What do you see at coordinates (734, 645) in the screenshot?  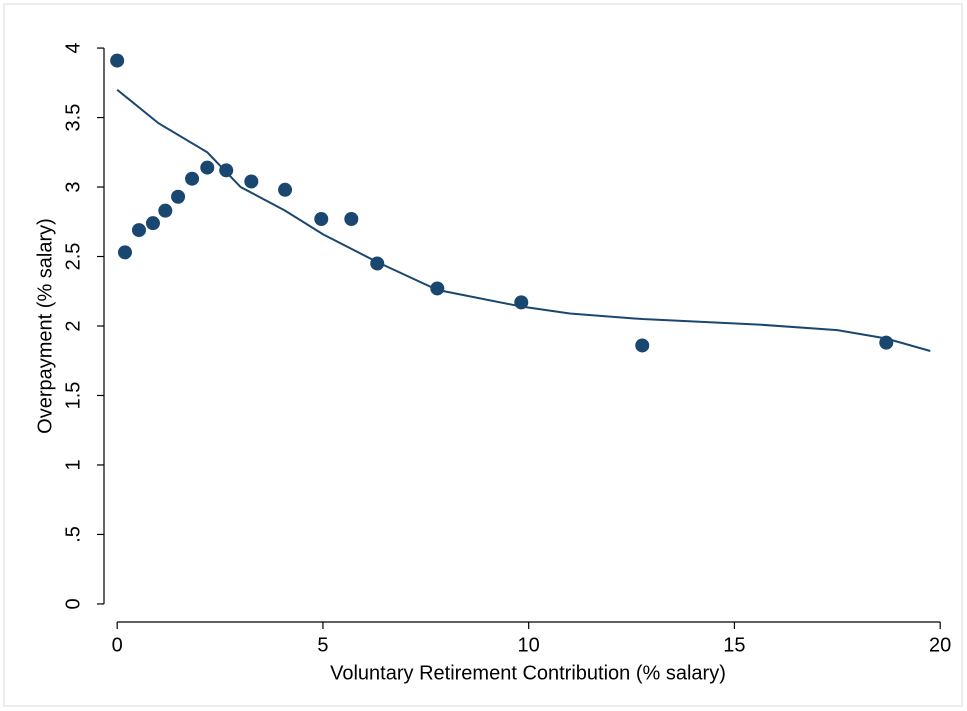 I see `x-tick-label: 15` at bounding box center [734, 645].